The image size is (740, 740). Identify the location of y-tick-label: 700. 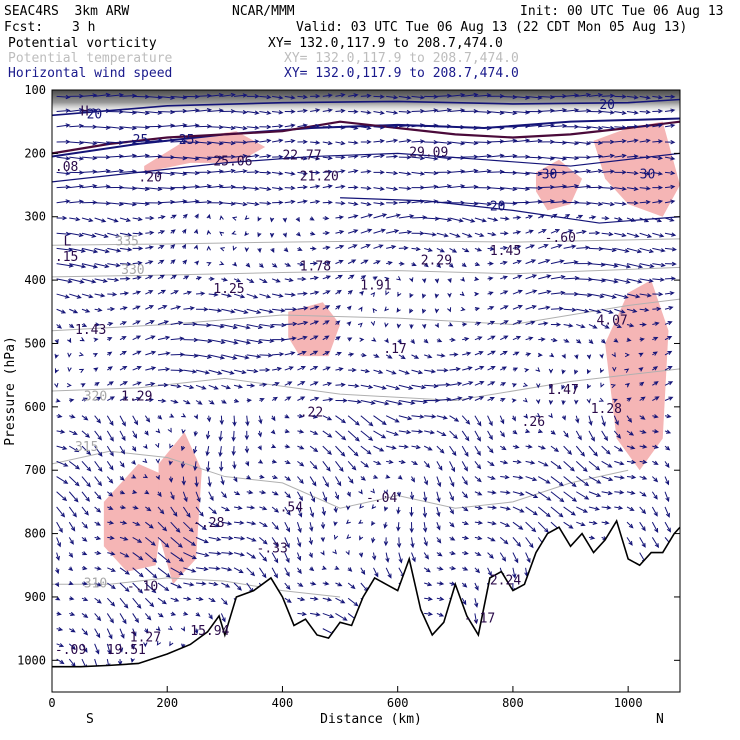
(35, 470).